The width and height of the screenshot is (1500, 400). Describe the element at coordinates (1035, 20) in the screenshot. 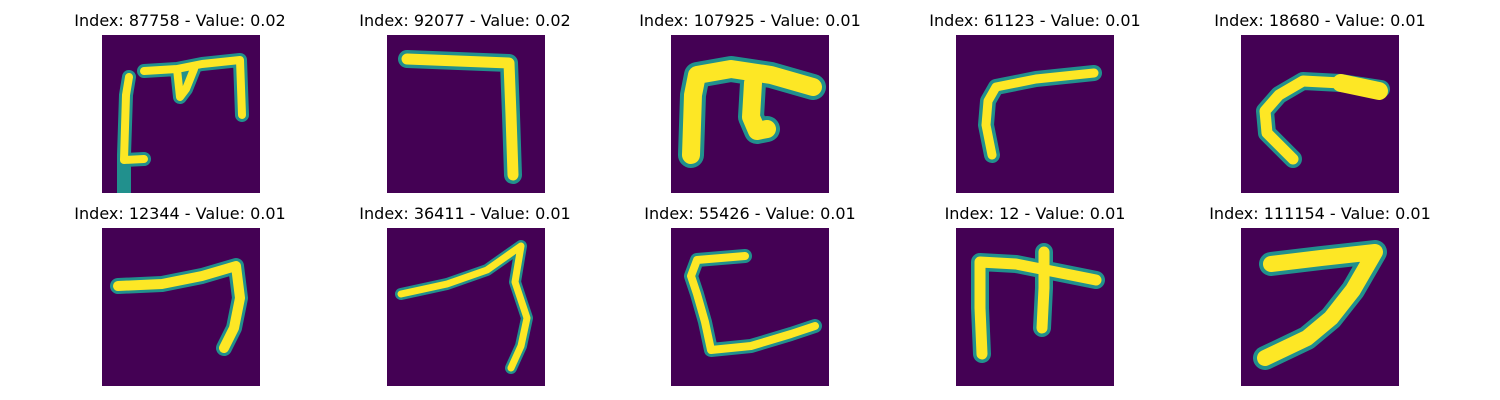

I see `panel-4-title: Index: 61123 - Value: 0.01` at that location.